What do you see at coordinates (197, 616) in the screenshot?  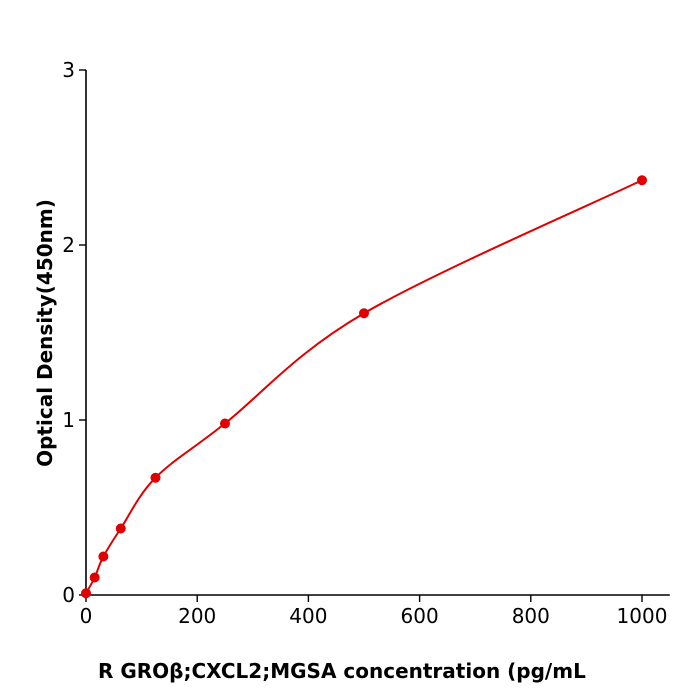 I see `x-tick-label: 200` at bounding box center [197, 616].